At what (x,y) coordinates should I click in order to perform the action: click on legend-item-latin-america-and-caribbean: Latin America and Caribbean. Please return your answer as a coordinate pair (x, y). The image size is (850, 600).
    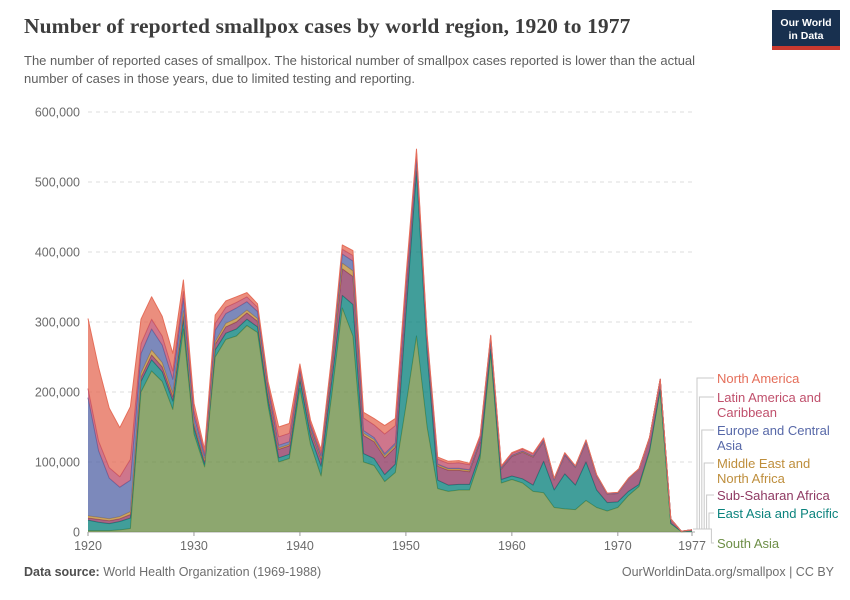
    Looking at the image, I should click on (769, 405).